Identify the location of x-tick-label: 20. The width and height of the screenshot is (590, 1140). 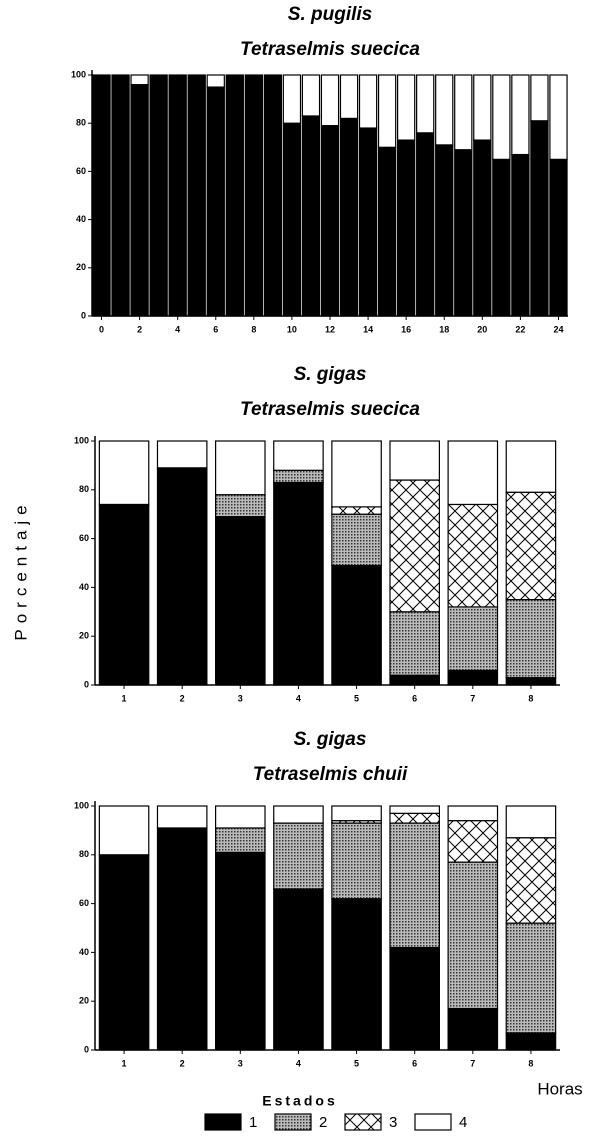
(482, 329).